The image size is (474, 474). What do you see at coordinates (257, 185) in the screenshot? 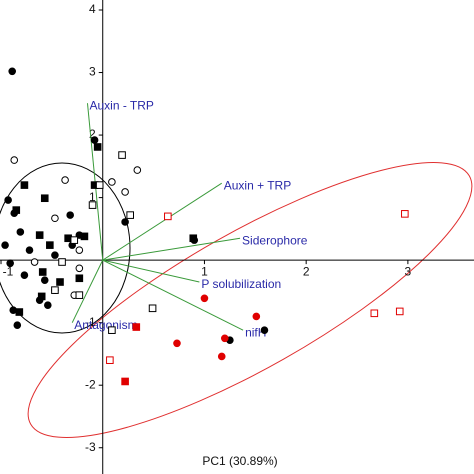
I see `loading-label: Auxin + TRP` at bounding box center [257, 185].